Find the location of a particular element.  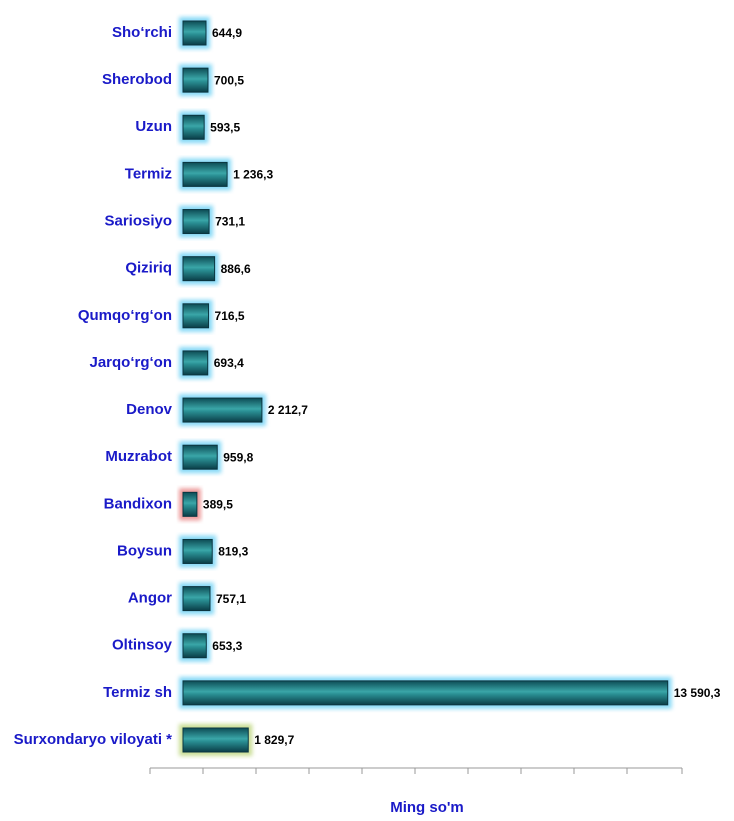

category-label: Termiz sh is located at coordinates (137, 692).